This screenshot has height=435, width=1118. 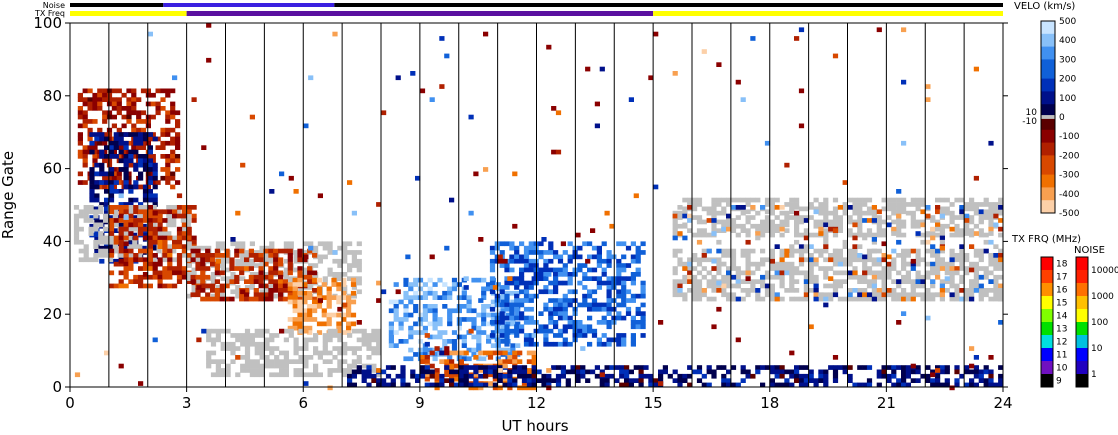 What do you see at coordinates (1047, 368) in the screenshot?
I see `txfreq-colorbar-swatch` at bounding box center [1047, 368].